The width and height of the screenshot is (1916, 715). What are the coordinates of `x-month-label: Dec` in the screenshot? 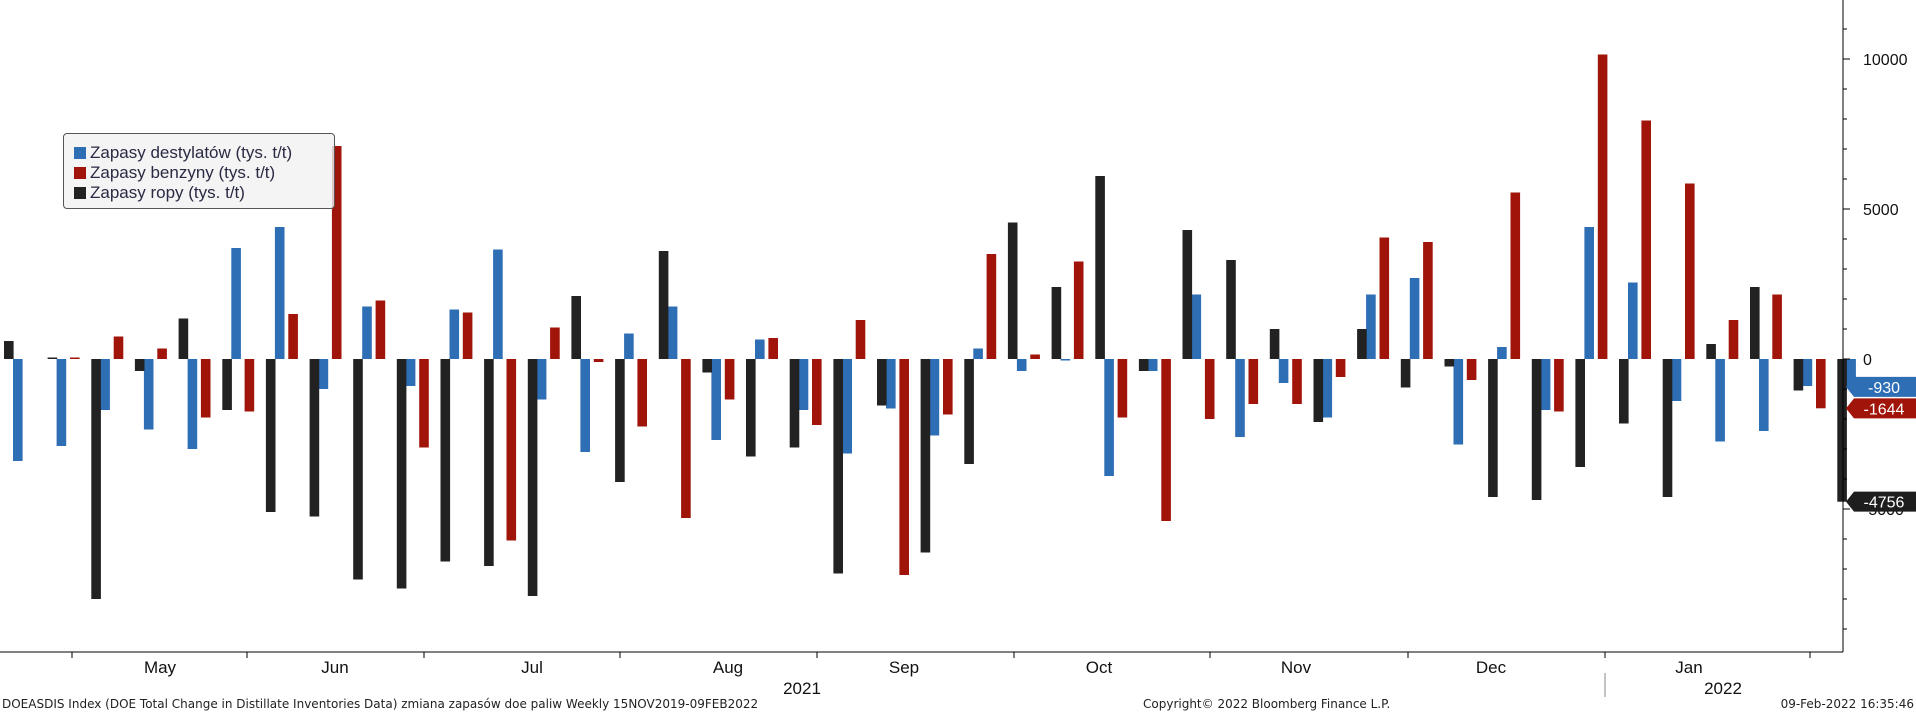 It's located at (1491, 667).